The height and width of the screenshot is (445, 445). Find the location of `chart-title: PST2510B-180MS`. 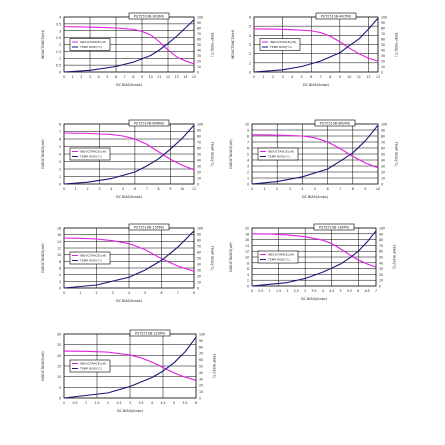

chart-title: PST2510B-180MS is located at coordinates (334, 227).